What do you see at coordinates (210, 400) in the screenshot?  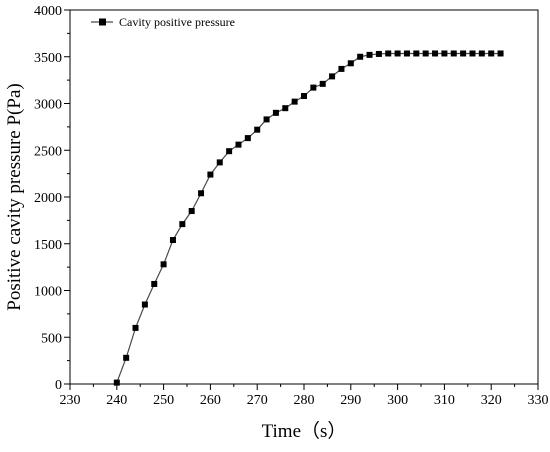 I see `x-tick-label: 260` at bounding box center [210, 400].